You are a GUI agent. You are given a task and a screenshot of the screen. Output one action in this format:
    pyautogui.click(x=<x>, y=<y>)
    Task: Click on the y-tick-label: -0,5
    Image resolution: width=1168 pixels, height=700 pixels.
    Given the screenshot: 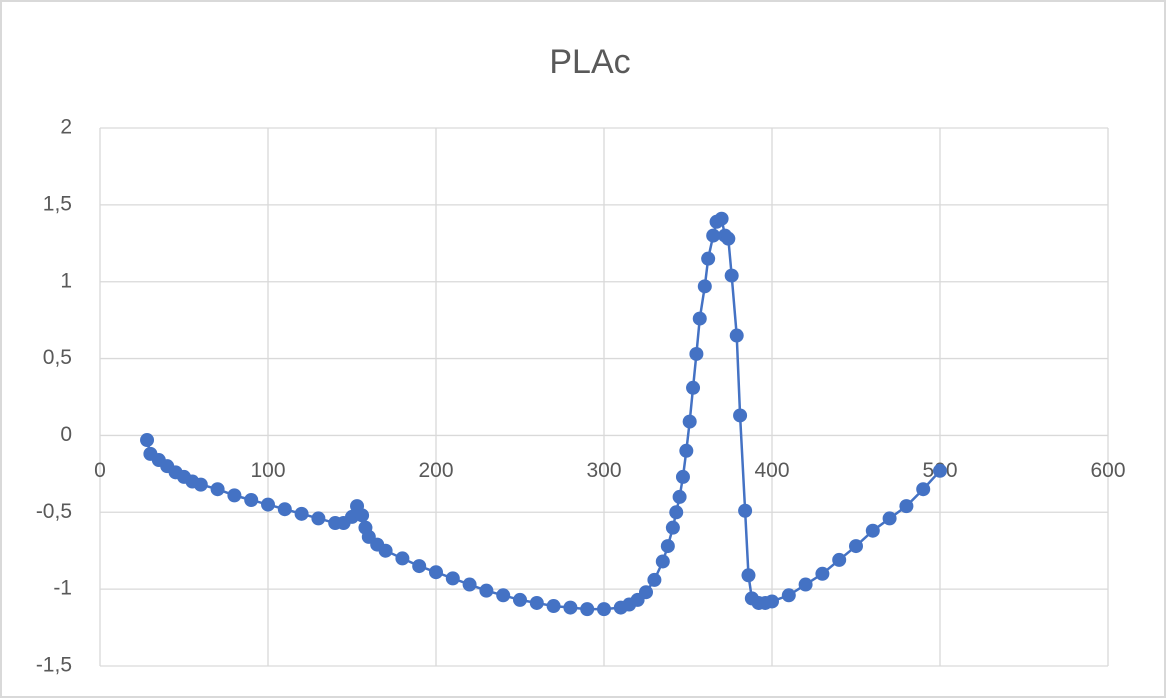 What is the action you would take?
    pyautogui.click(x=54, y=511)
    